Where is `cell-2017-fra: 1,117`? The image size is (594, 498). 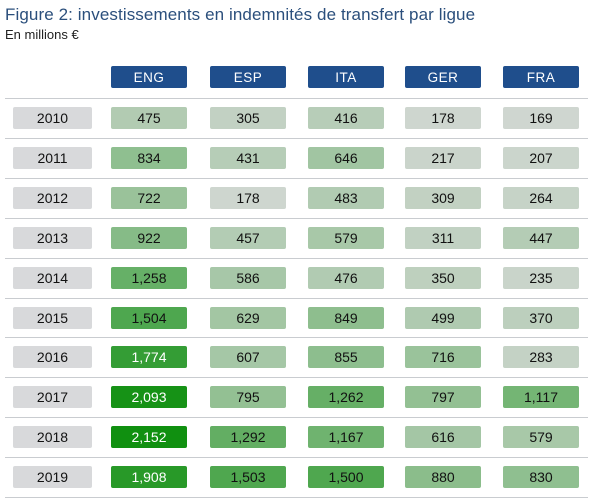 cell-2017-fra: 1,117 is located at coordinates (541, 397).